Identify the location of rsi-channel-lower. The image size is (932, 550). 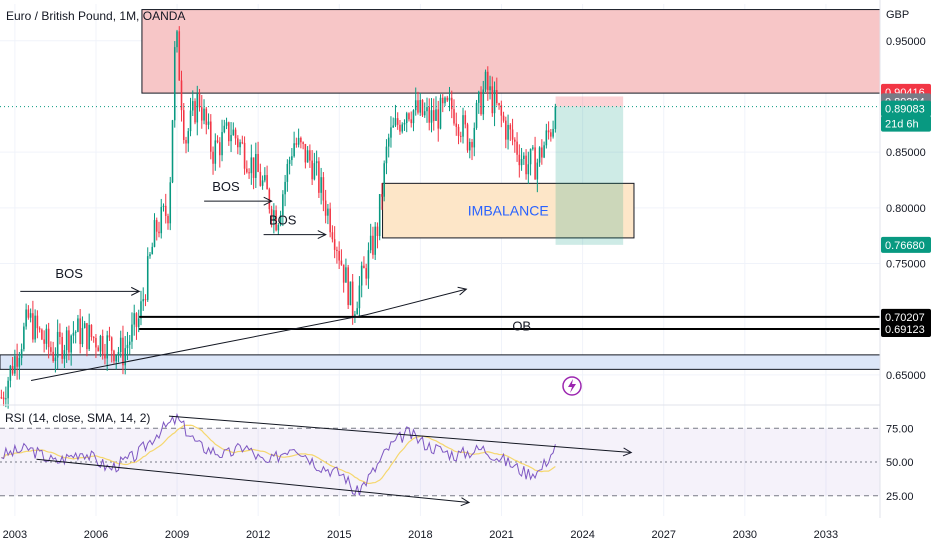
(253, 480).